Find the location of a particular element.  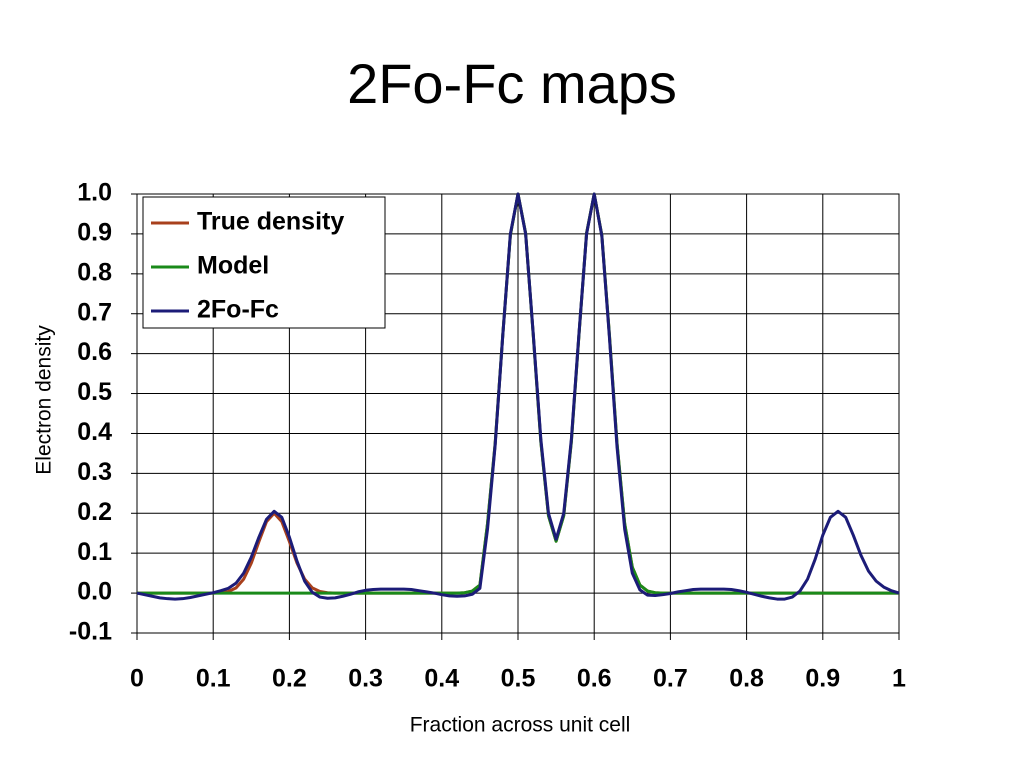

chart-title: 2Fo-Fc maps is located at coordinates (512, 83).